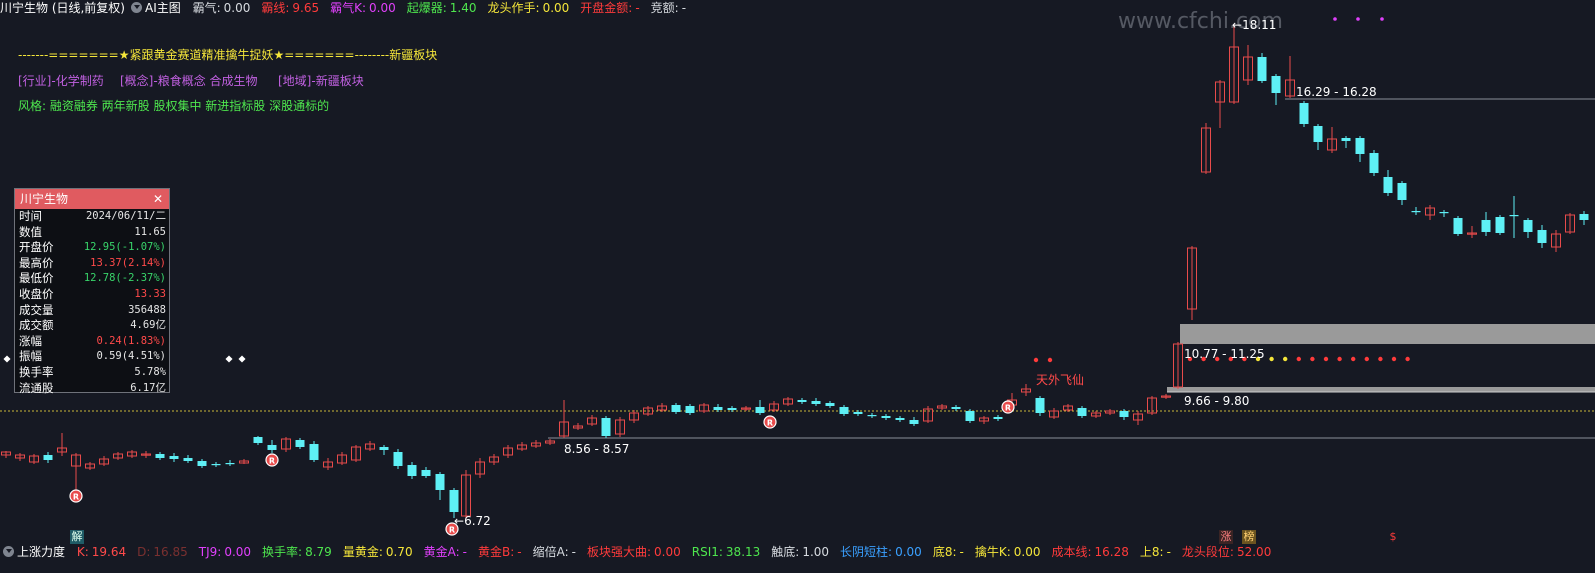 Image resolution: width=1595 pixels, height=573 pixels. What do you see at coordinates (272, 461) in the screenshot?
I see `r-signal-glyph: R` at bounding box center [272, 461].